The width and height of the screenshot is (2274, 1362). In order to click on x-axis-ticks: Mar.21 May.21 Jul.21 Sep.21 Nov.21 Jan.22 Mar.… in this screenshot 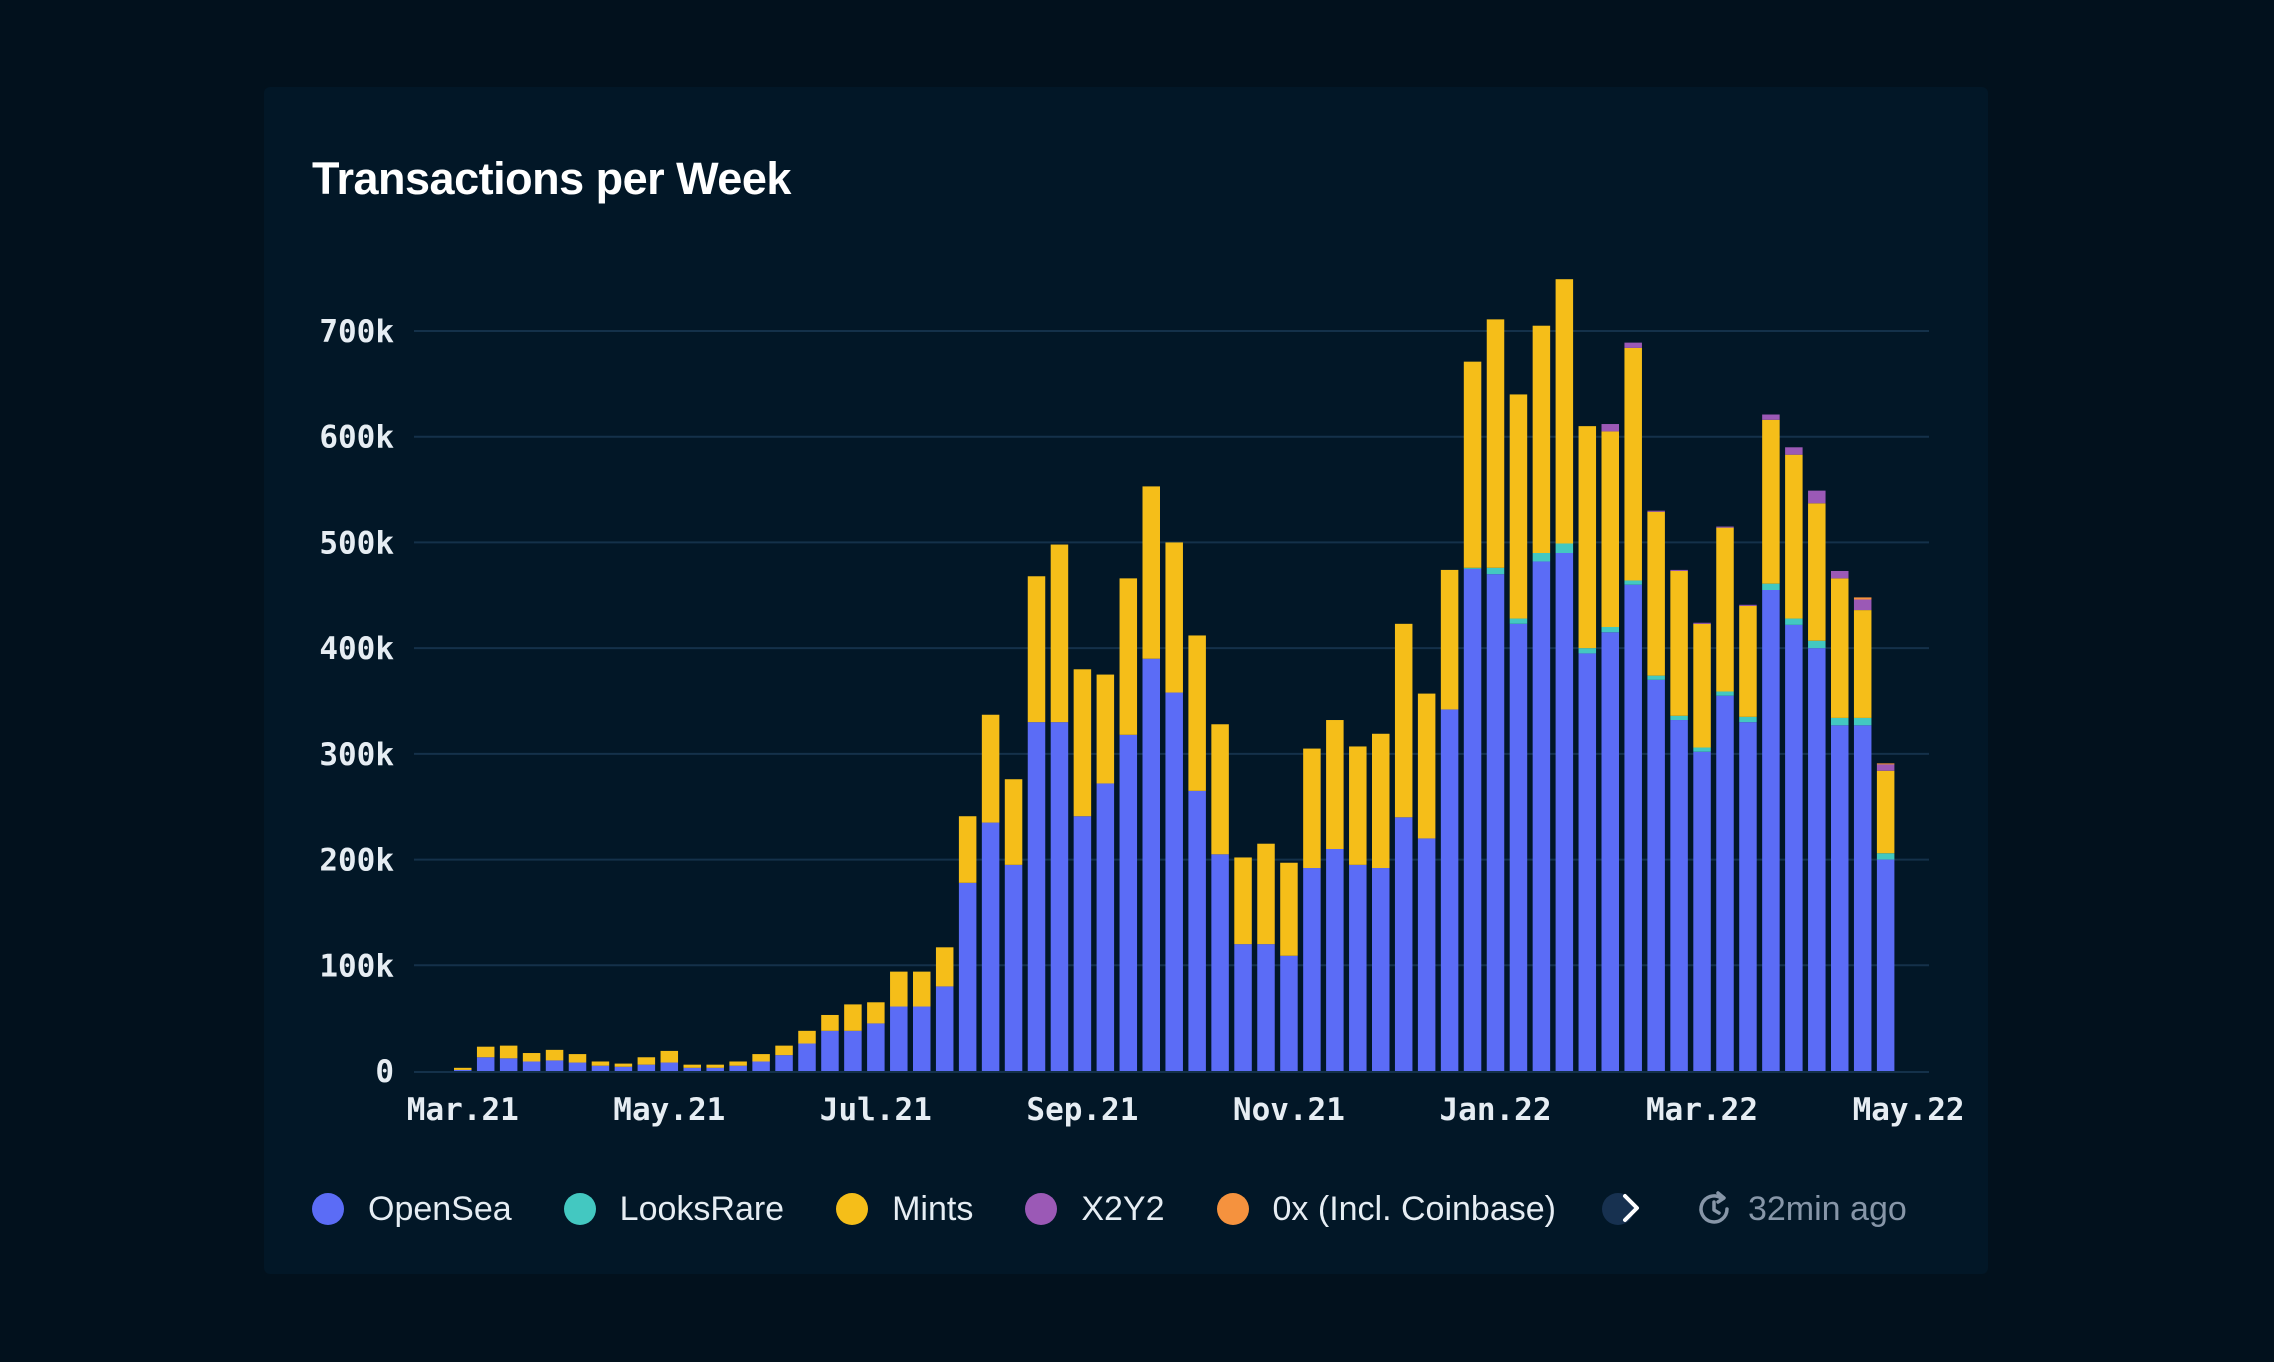, I will do `click(1186, 1110)`.